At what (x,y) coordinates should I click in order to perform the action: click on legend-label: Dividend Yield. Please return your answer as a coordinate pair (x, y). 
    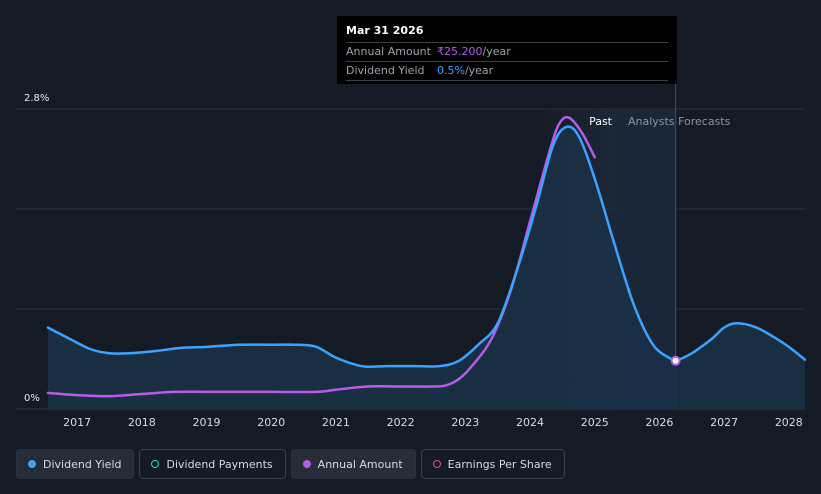
    Looking at the image, I should click on (82, 464).